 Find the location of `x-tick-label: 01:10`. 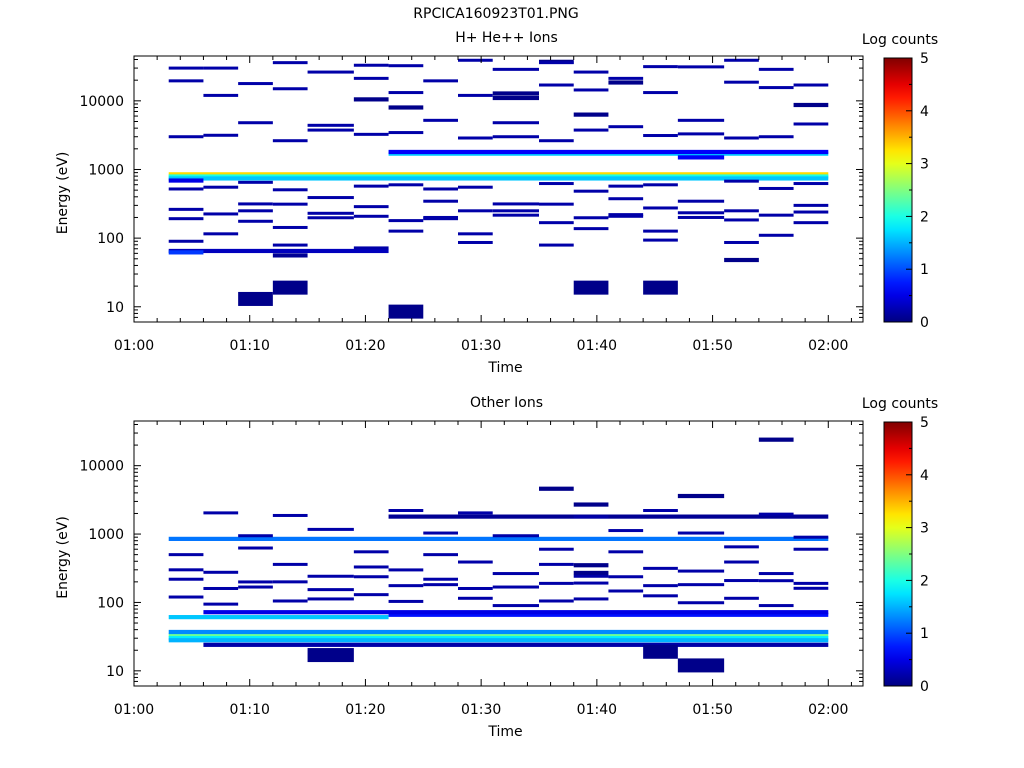

x-tick-label: 01:10 is located at coordinates (250, 346).